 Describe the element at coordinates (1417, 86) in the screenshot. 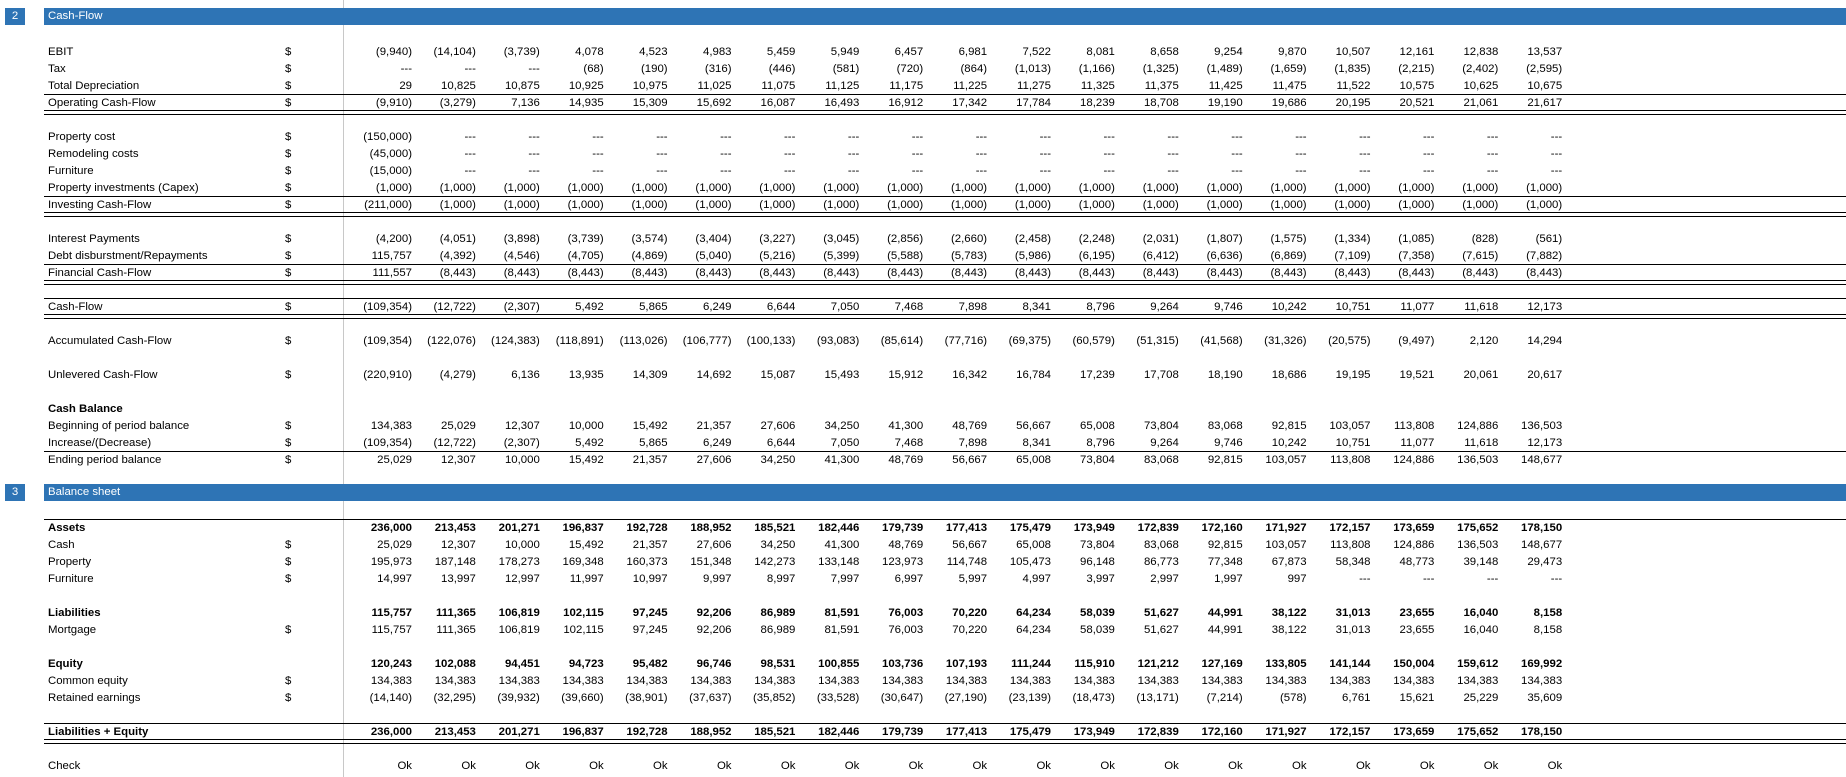

I see `value-cell: 10,575` at that location.